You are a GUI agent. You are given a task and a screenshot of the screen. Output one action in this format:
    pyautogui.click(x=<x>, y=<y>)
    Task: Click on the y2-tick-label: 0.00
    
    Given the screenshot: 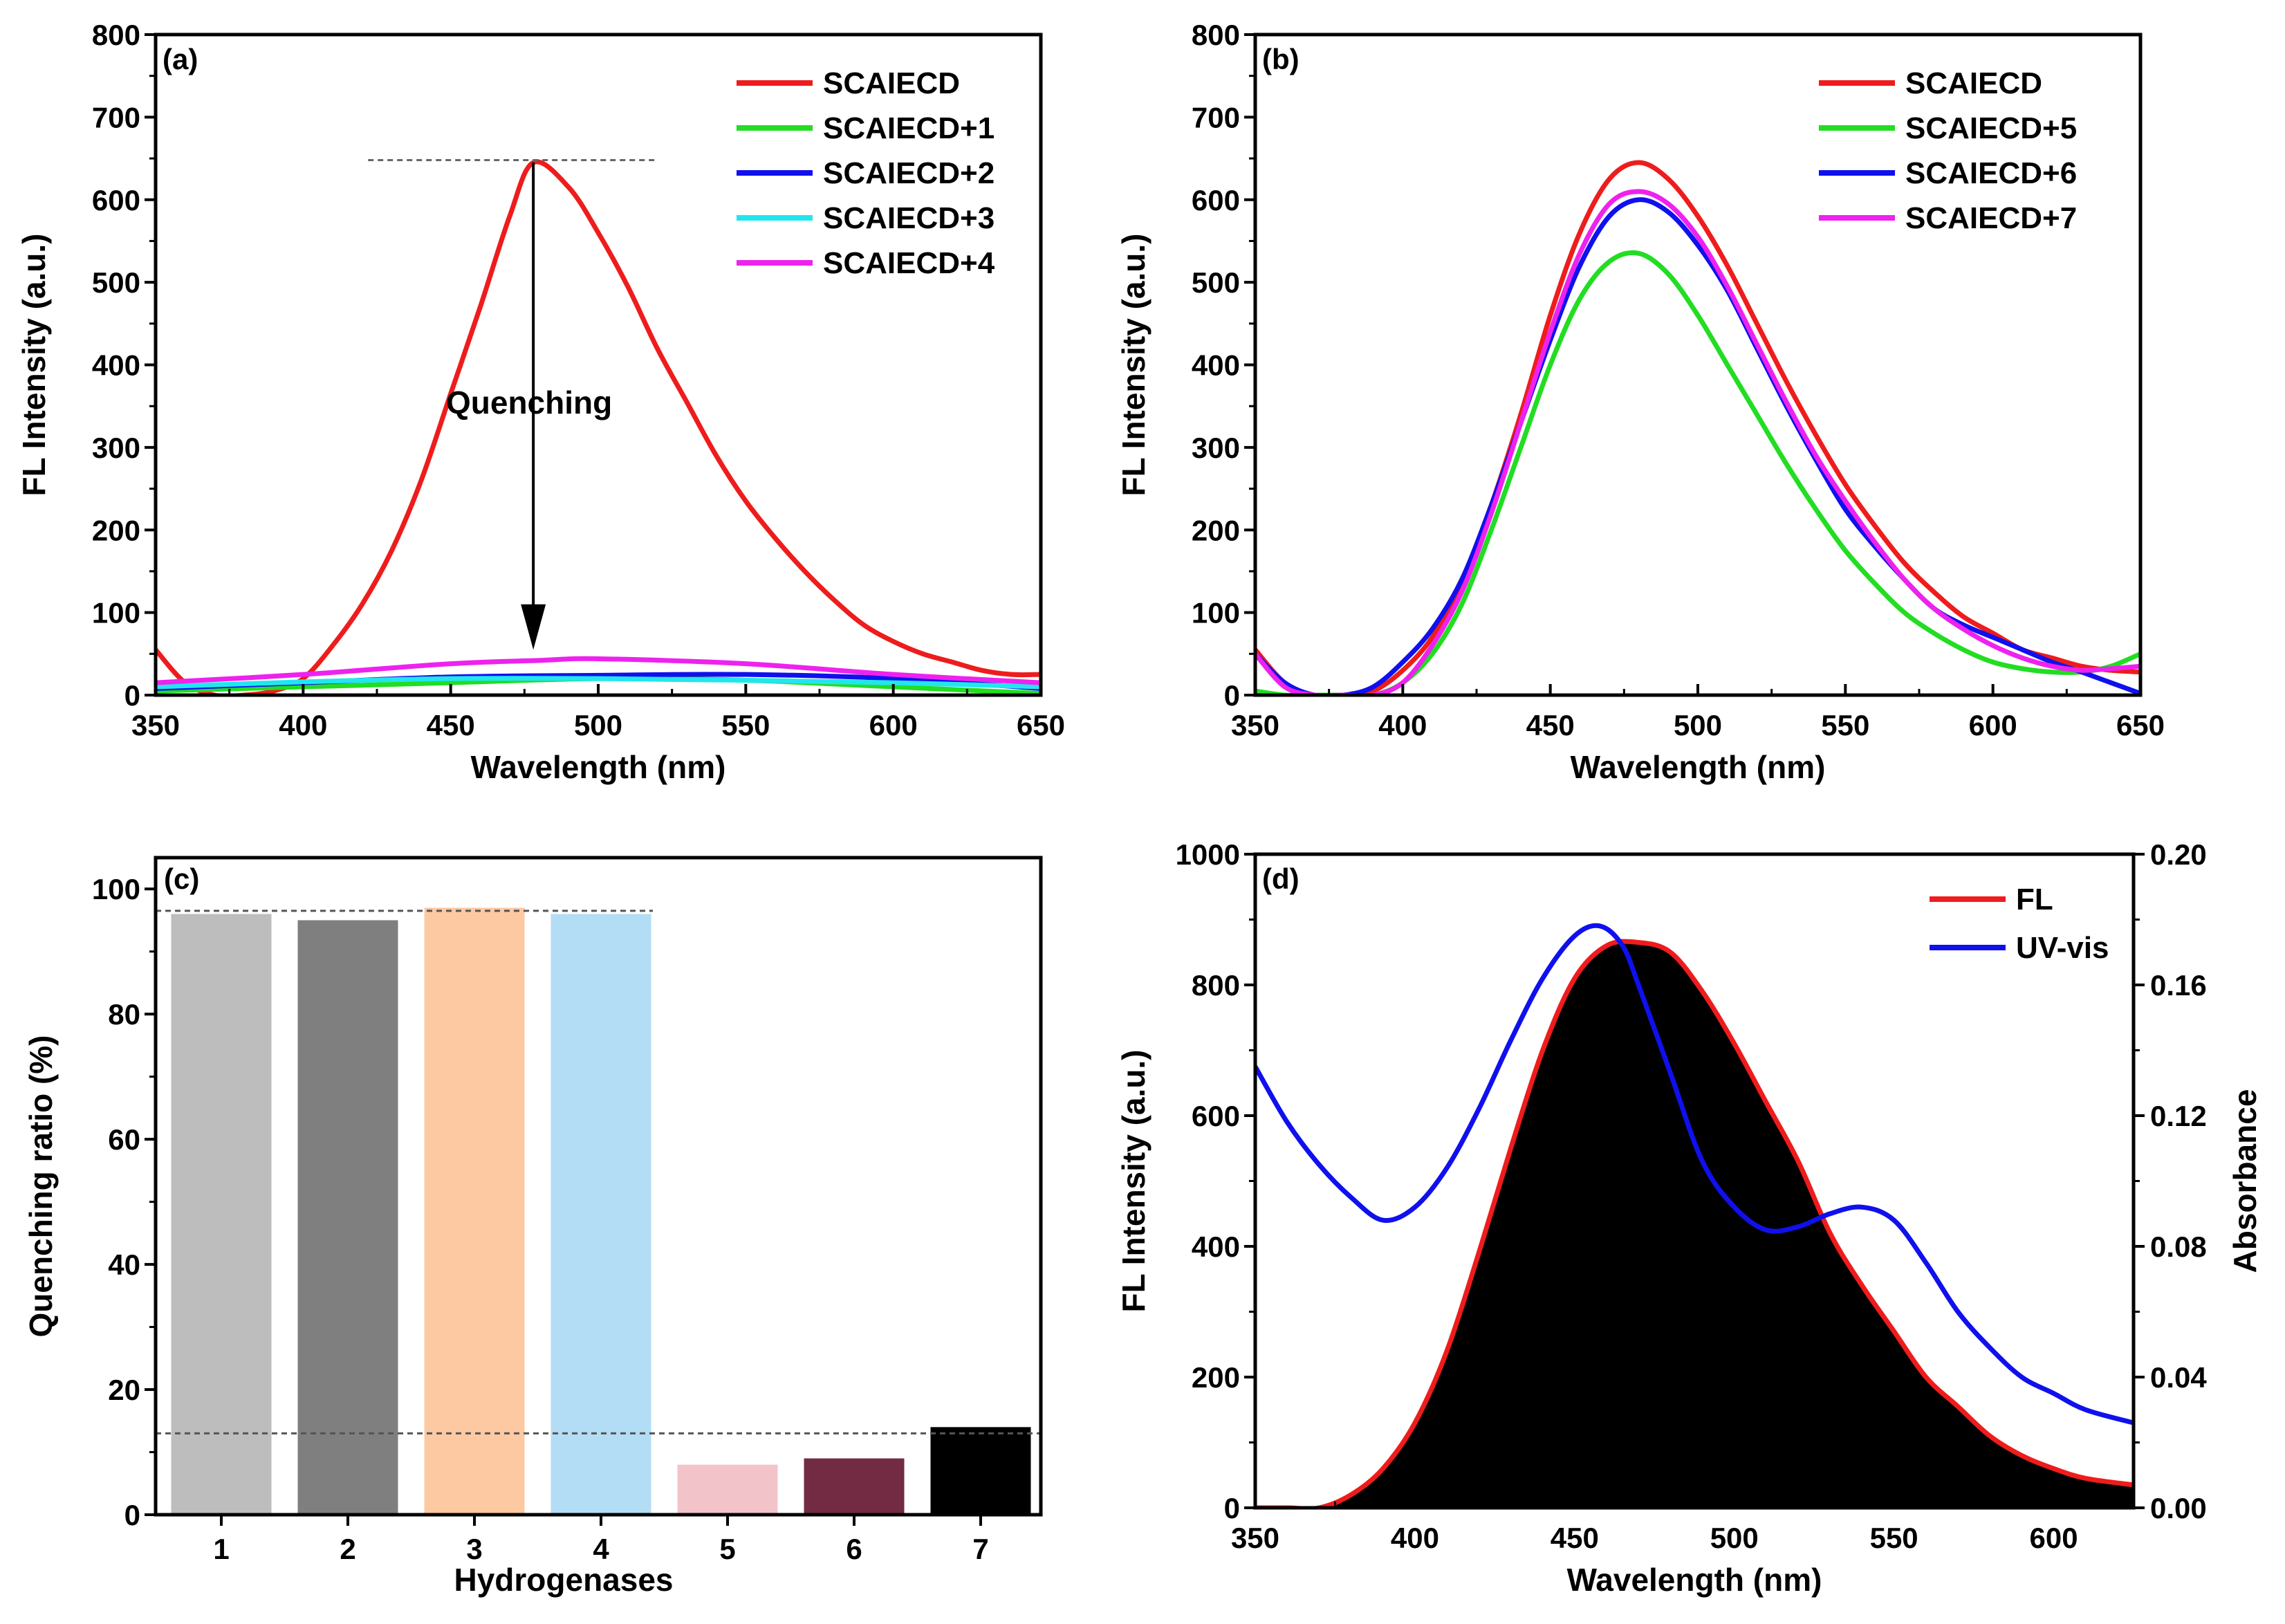 What is the action you would take?
    pyautogui.click(x=2178, y=1508)
    